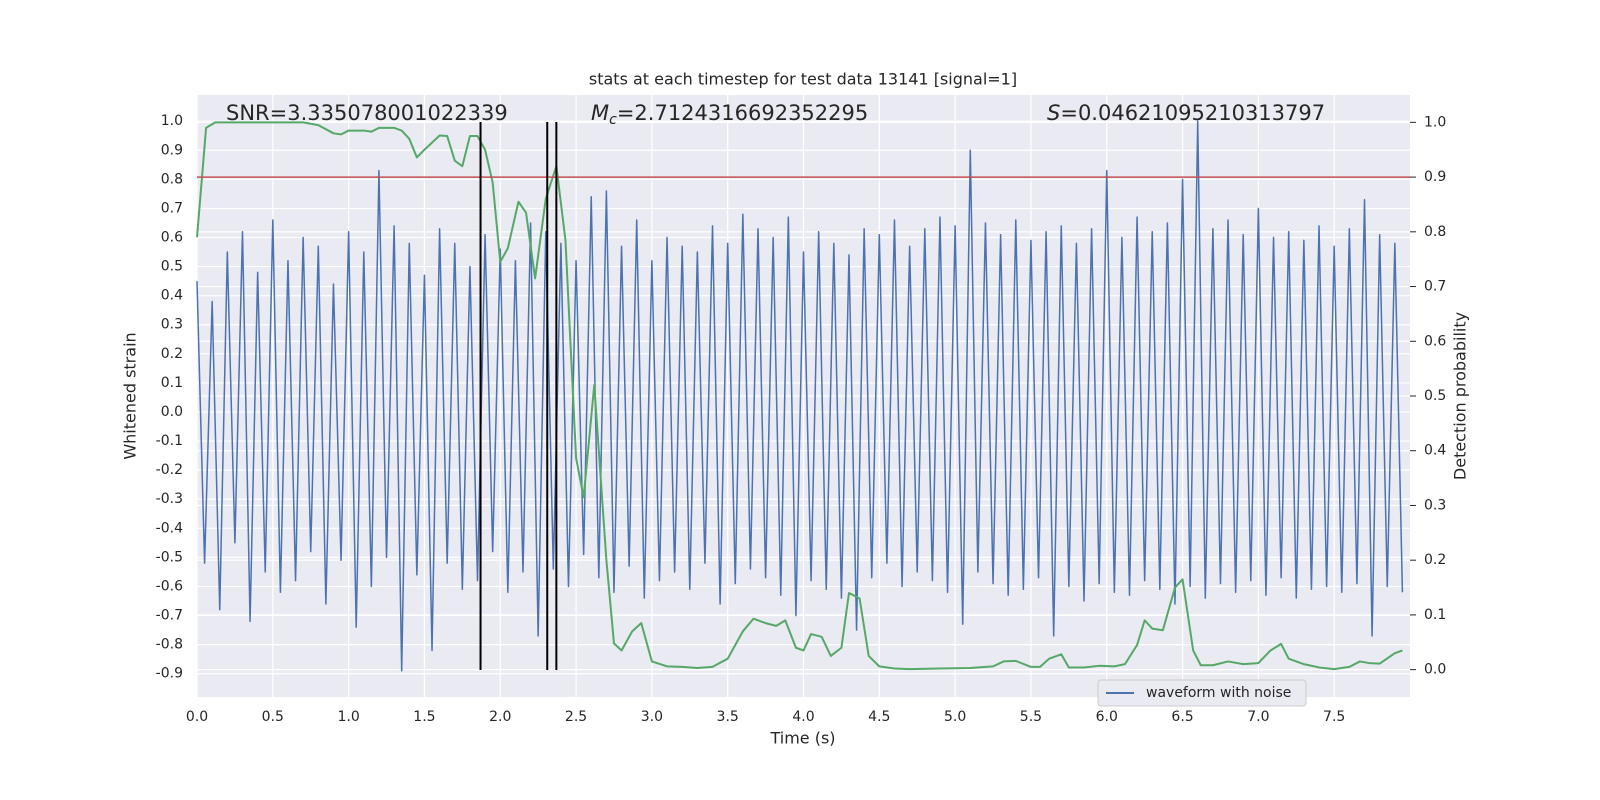 The image size is (1600, 800). I want to click on y-tick-label: -0.1, so click(169, 441).